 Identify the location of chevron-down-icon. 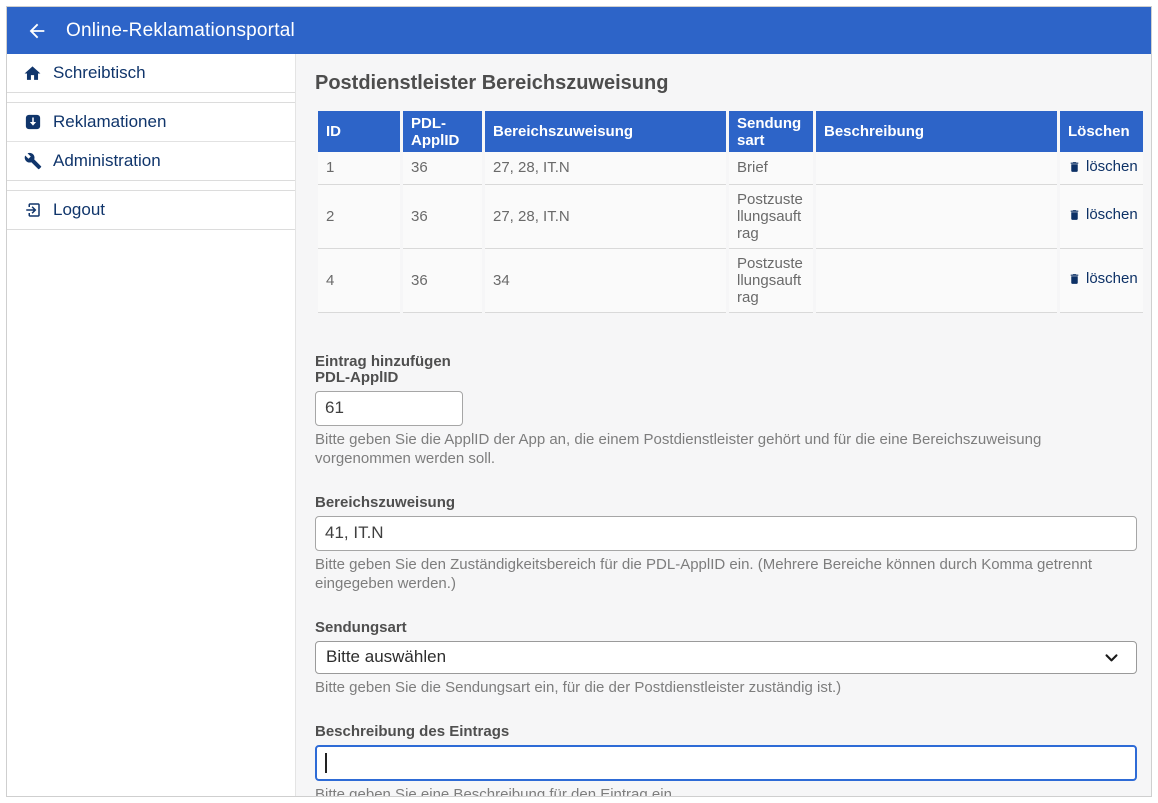
(1111, 657).